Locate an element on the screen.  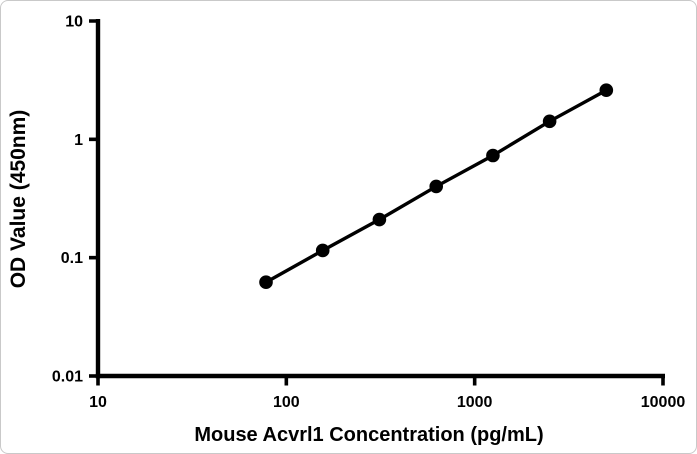
y-tick-label: 1 is located at coordinates (78, 140).